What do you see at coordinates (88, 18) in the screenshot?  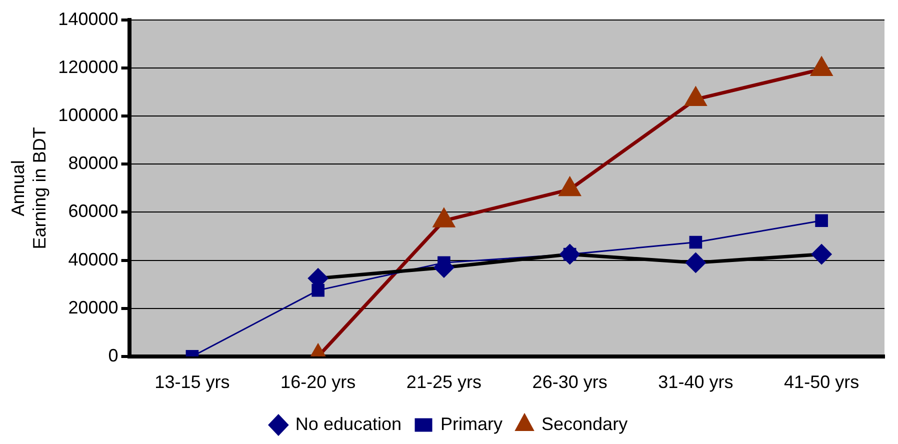 I see `y-tick-label: 140000` at bounding box center [88, 18].